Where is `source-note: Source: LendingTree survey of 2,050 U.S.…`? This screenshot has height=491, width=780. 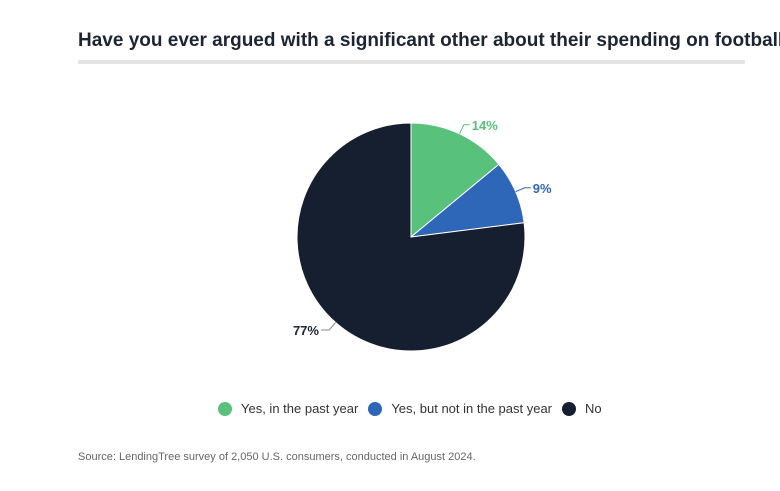 source-note: Source: LendingTree survey of 2,050 U.S.… is located at coordinates (277, 457).